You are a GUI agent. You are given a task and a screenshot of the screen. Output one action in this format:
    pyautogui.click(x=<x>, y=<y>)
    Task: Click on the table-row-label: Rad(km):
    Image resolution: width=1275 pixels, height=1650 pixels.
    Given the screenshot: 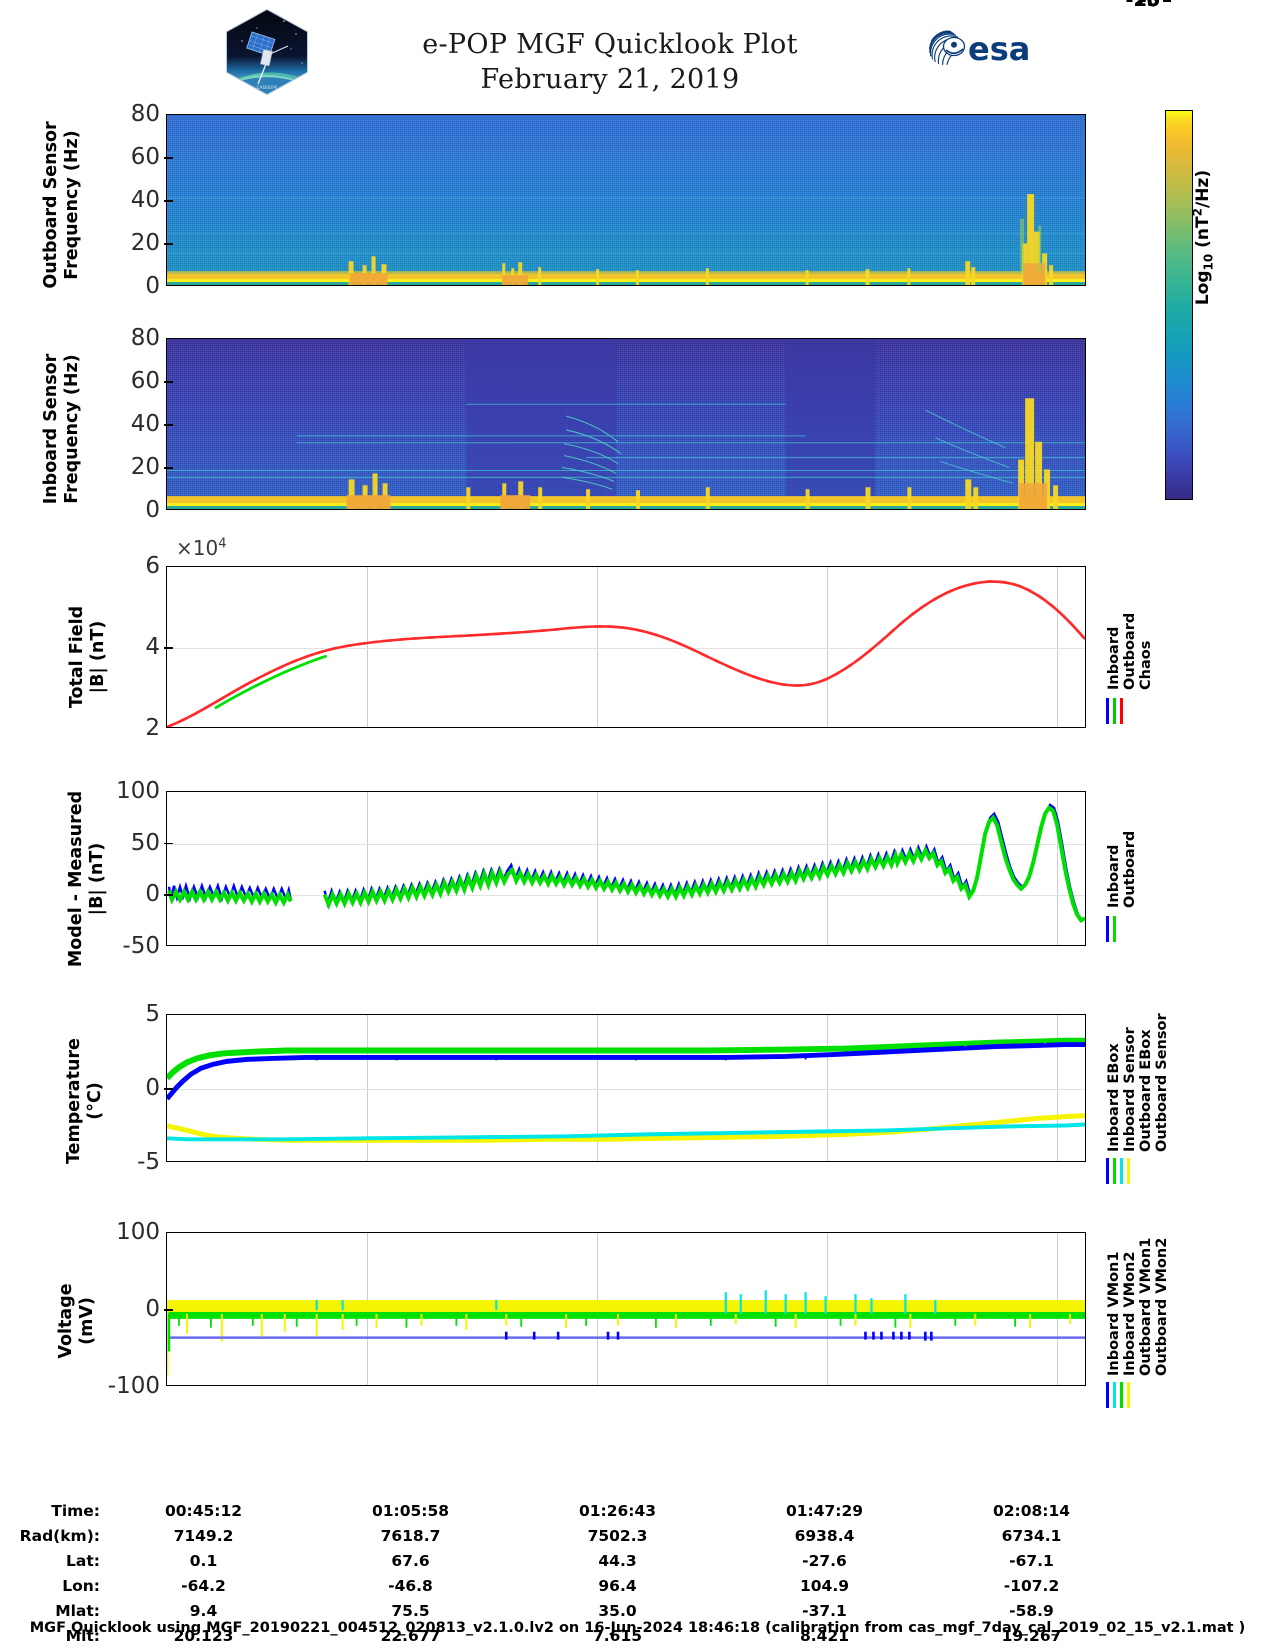 What is the action you would take?
    pyautogui.click(x=59, y=1535)
    